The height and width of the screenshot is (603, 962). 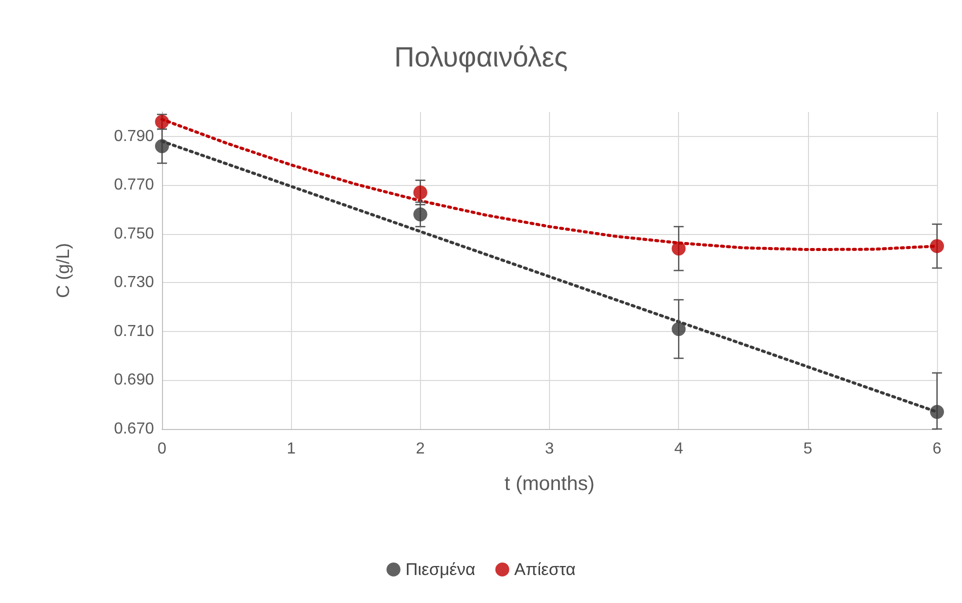 I want to click on x-tick-label: 1, so click(x=291, y=449).